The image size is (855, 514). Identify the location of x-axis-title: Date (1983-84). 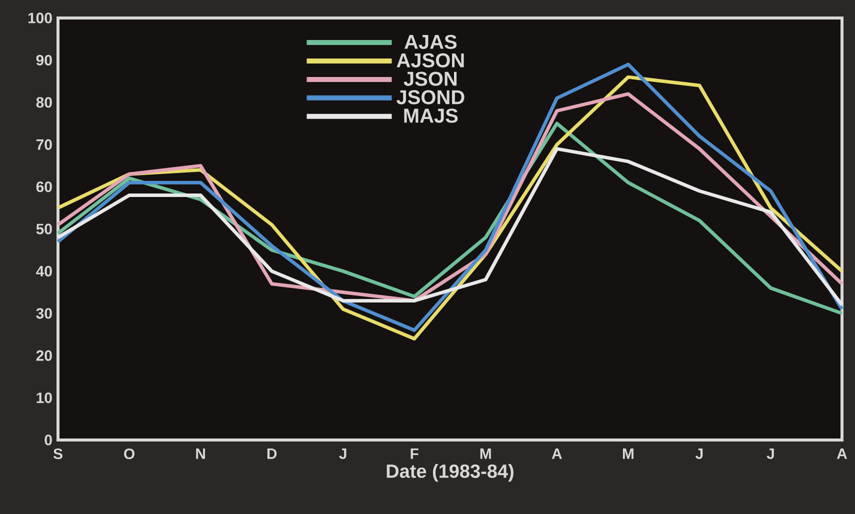
(450, 473).